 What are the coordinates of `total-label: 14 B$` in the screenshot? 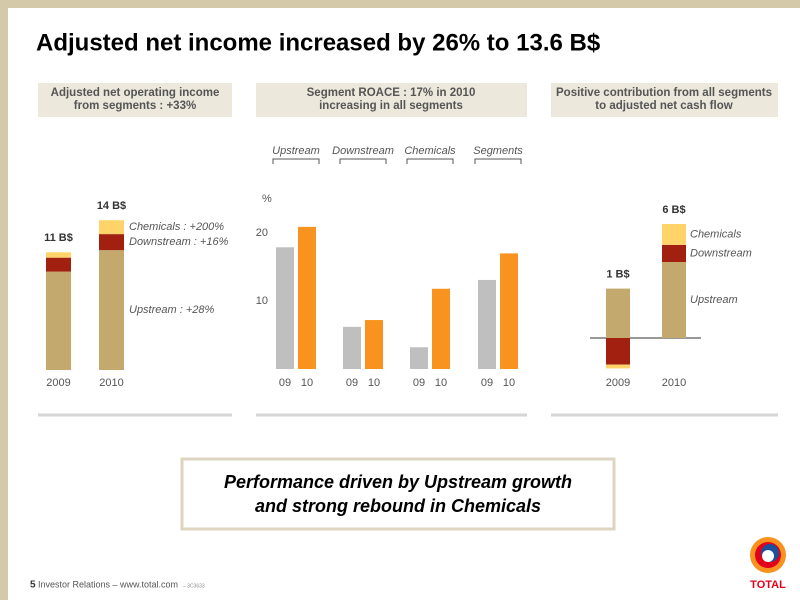 It's located at (111, 206).